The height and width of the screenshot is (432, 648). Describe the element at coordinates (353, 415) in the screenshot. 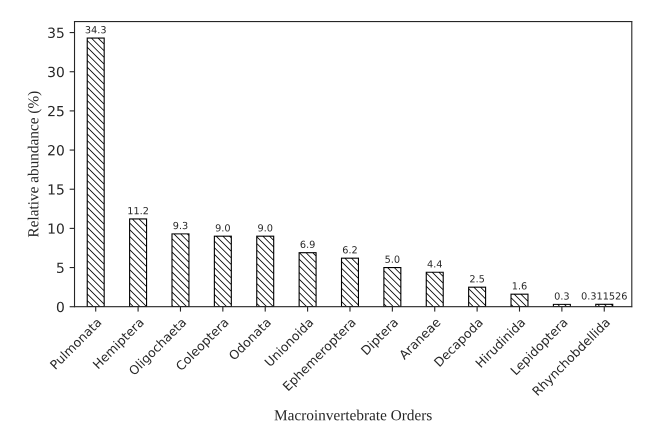

I see `x-axis-title: Macroinvertebrate Orders` at that location.